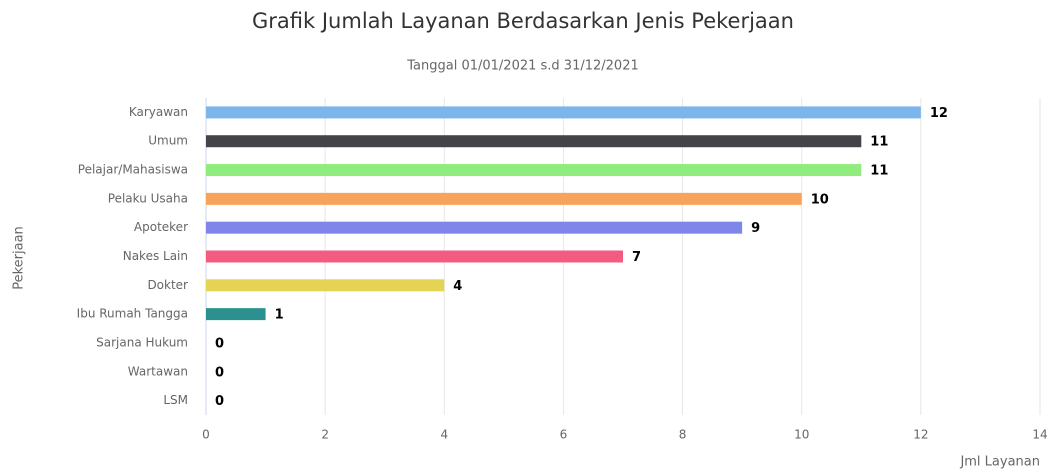 This screenshot has width=1047, height=472. What do you see at coordinates (132, 314) in the screenshot?
I see `y-tick-label: Ibu Rumah Tangga` at bounding box center [132, 314].